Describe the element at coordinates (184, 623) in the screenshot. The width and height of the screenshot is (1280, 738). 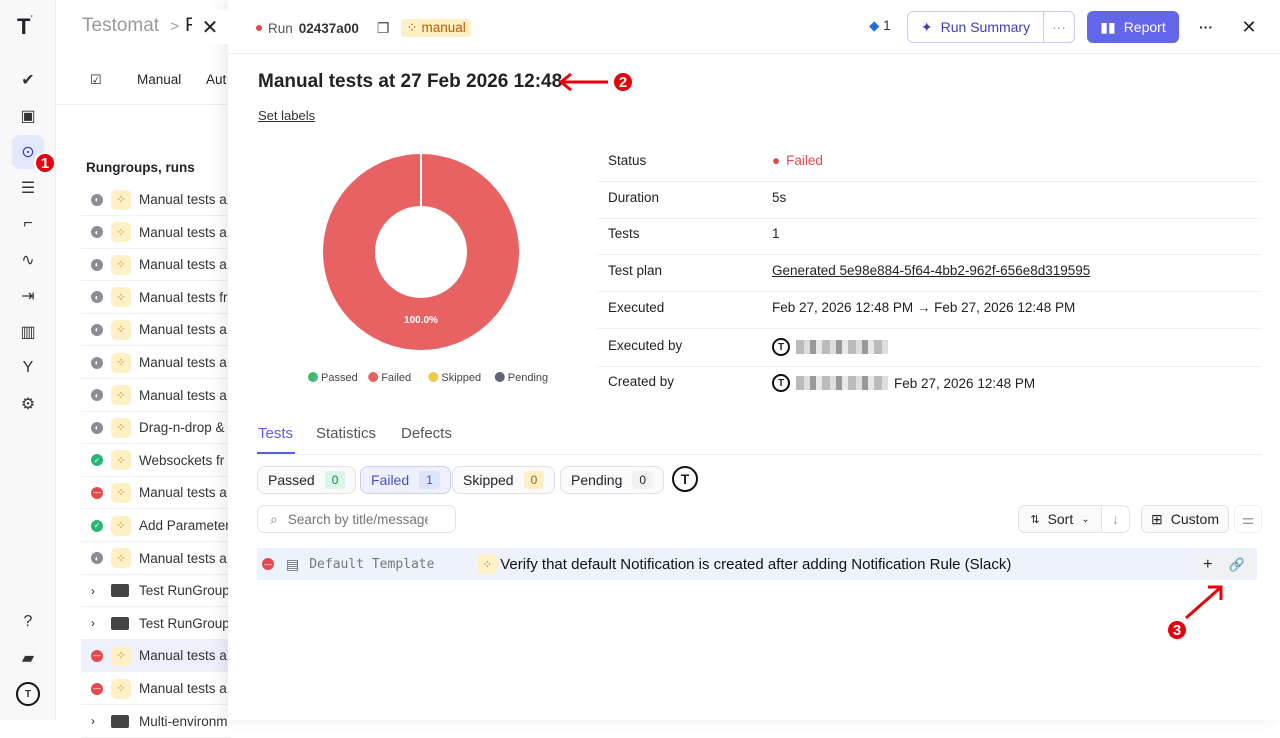
I see `run-title: Test RunGroup` at that location.